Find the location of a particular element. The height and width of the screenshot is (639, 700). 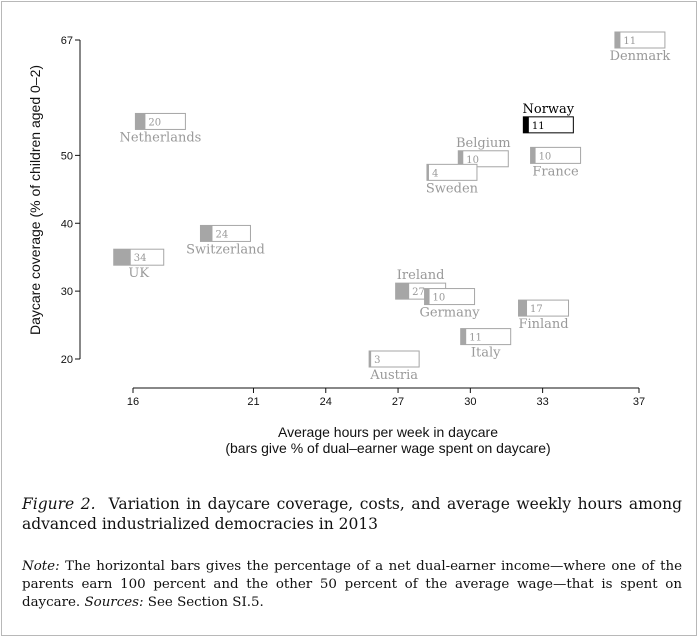

x-tick-label: 27 is located at coordinates (398, 402).